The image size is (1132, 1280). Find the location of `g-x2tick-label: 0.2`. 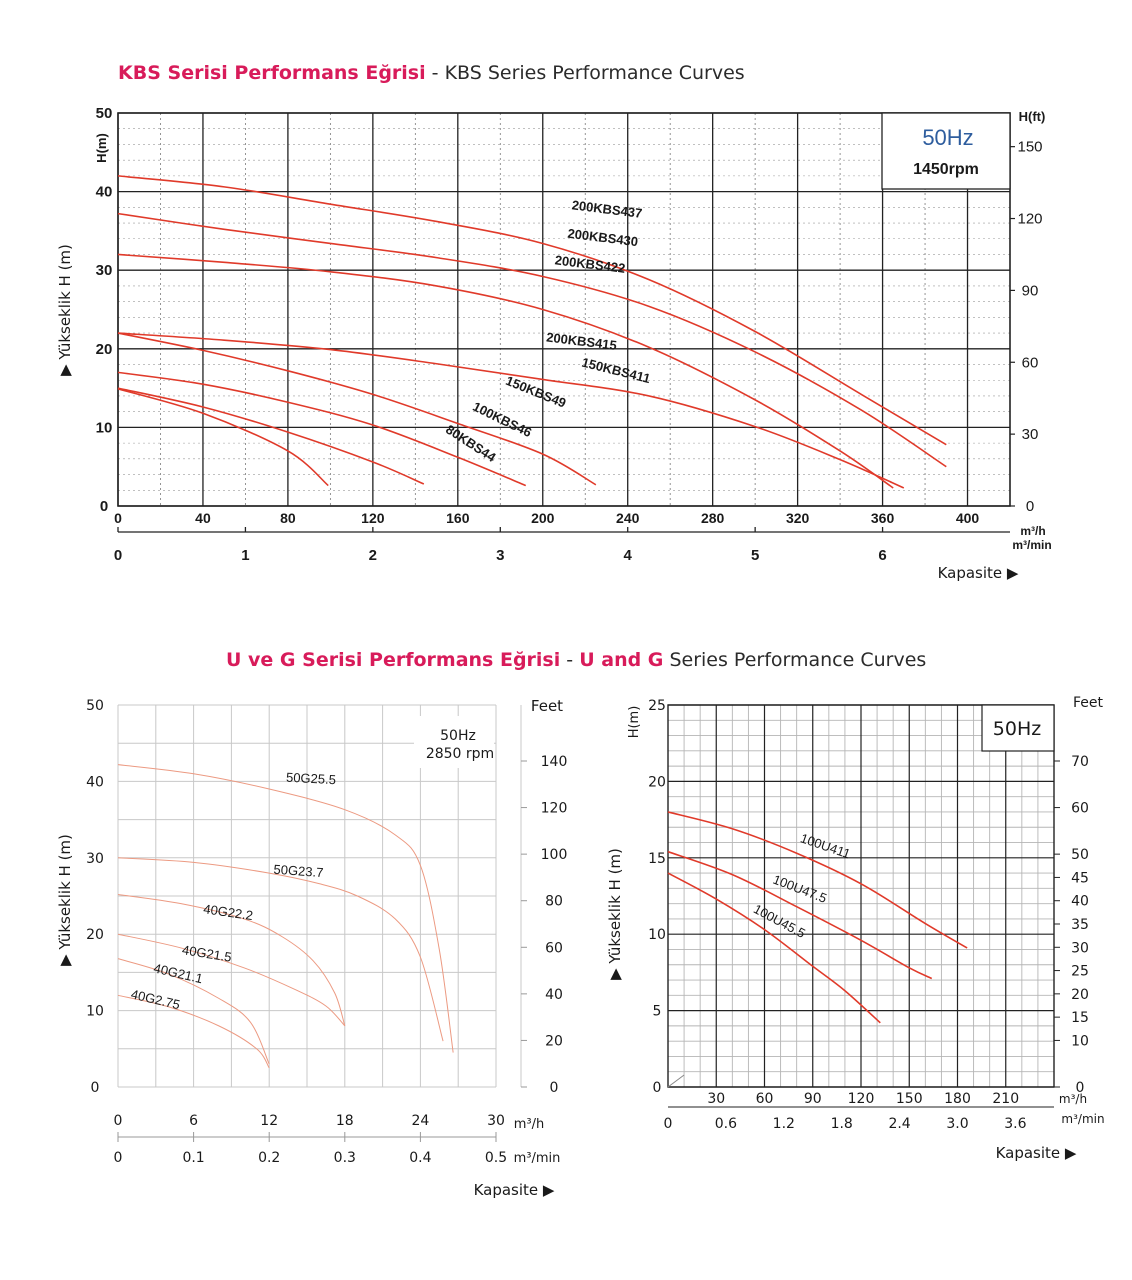

g-x2tick-label: 0.2 is located at coordinates (269, 1158).